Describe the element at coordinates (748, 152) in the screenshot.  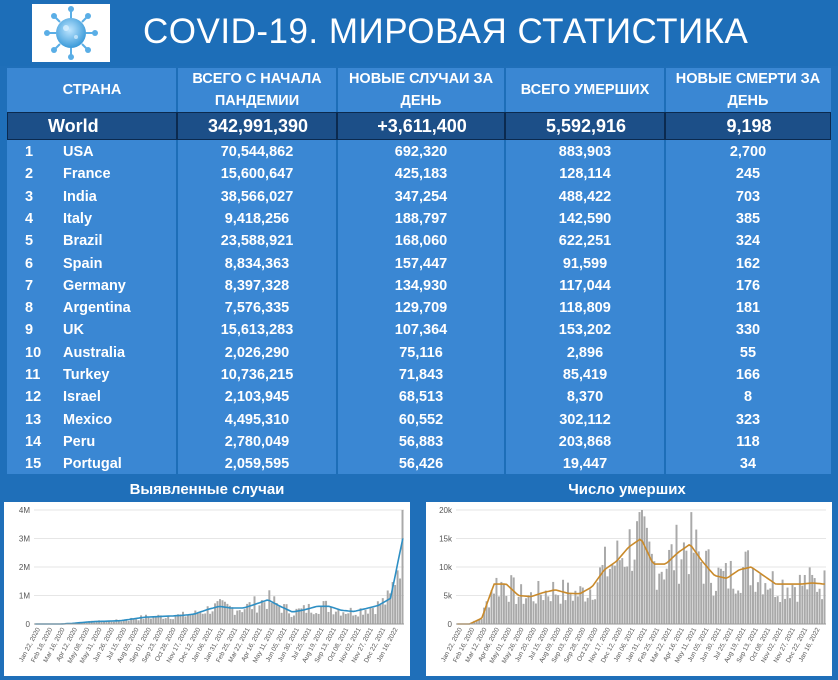
I see `new-deaths-cell: 2,700` at that location.